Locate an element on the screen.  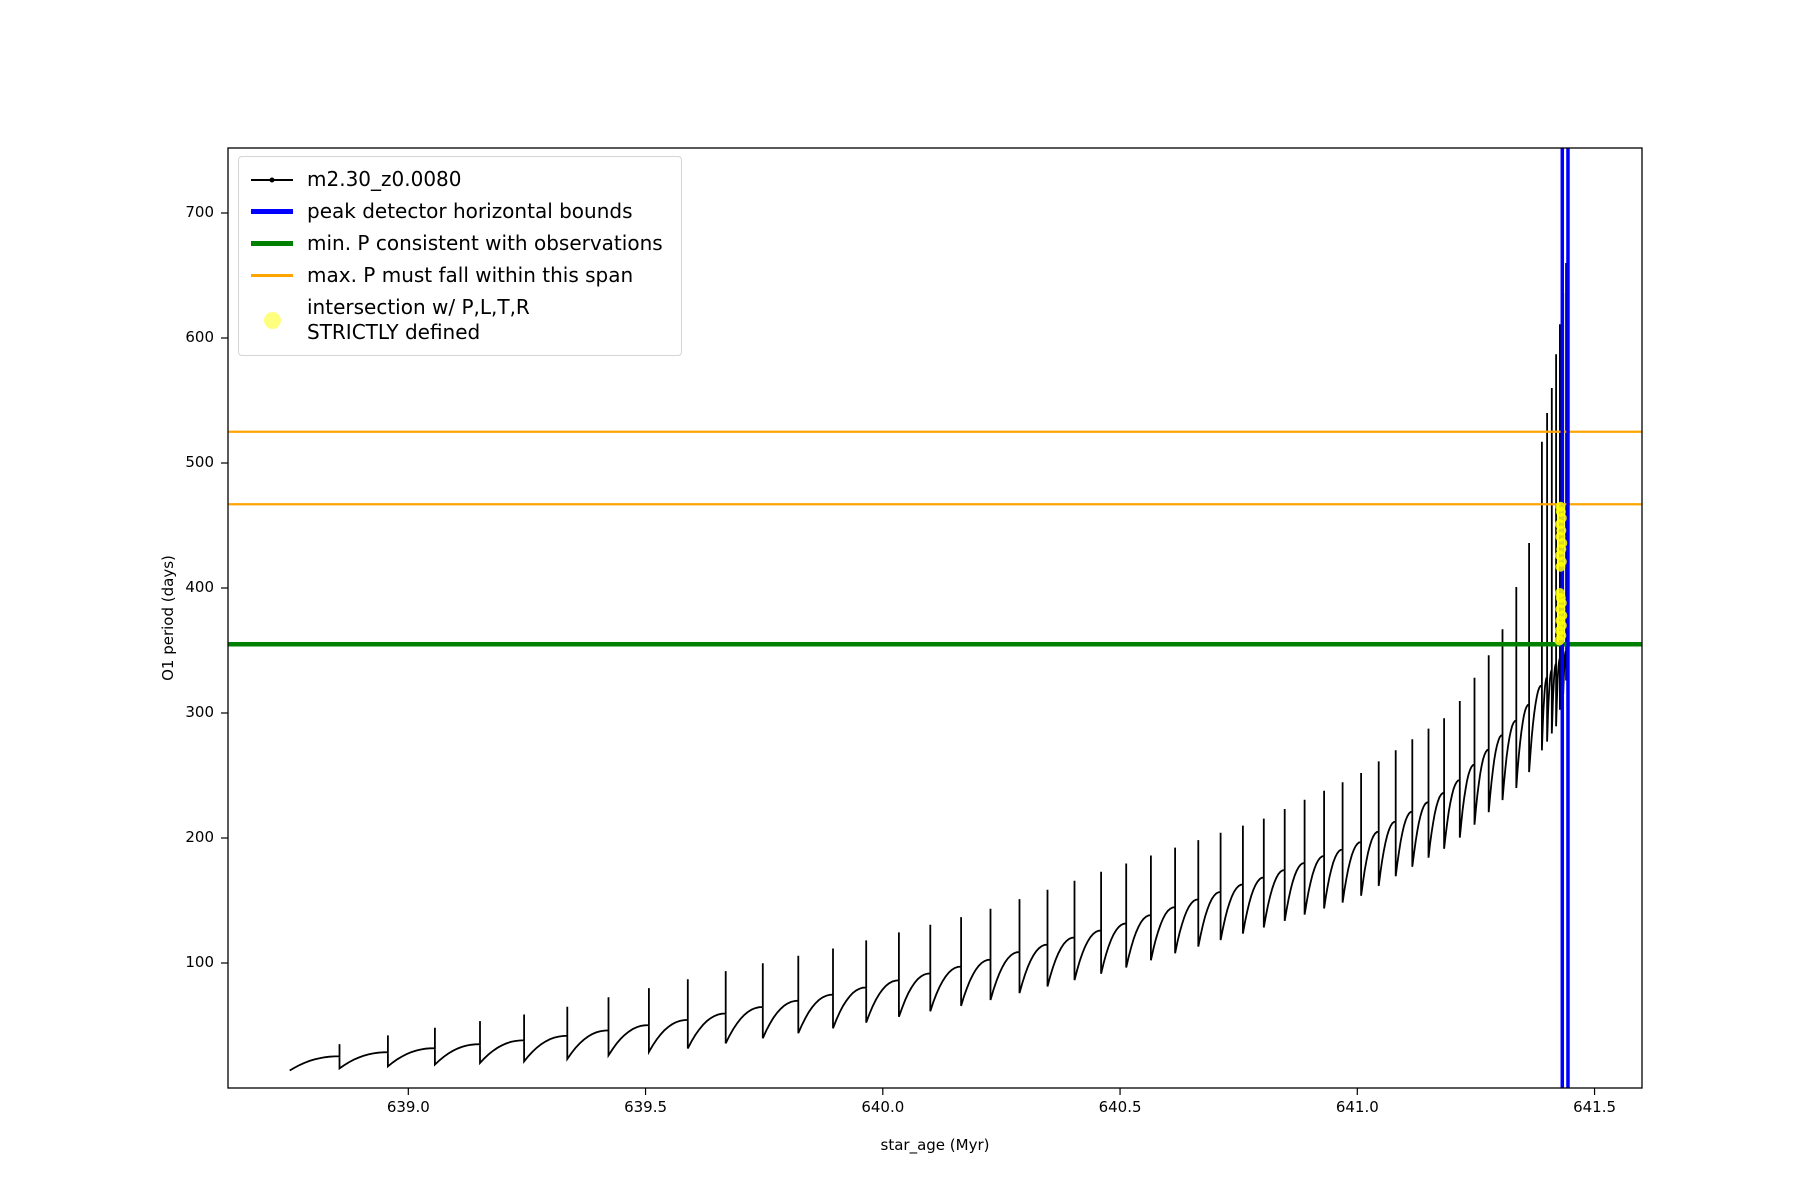
legend-item-min-p: min. P consistent with observations is located at coordinates (457, 243).